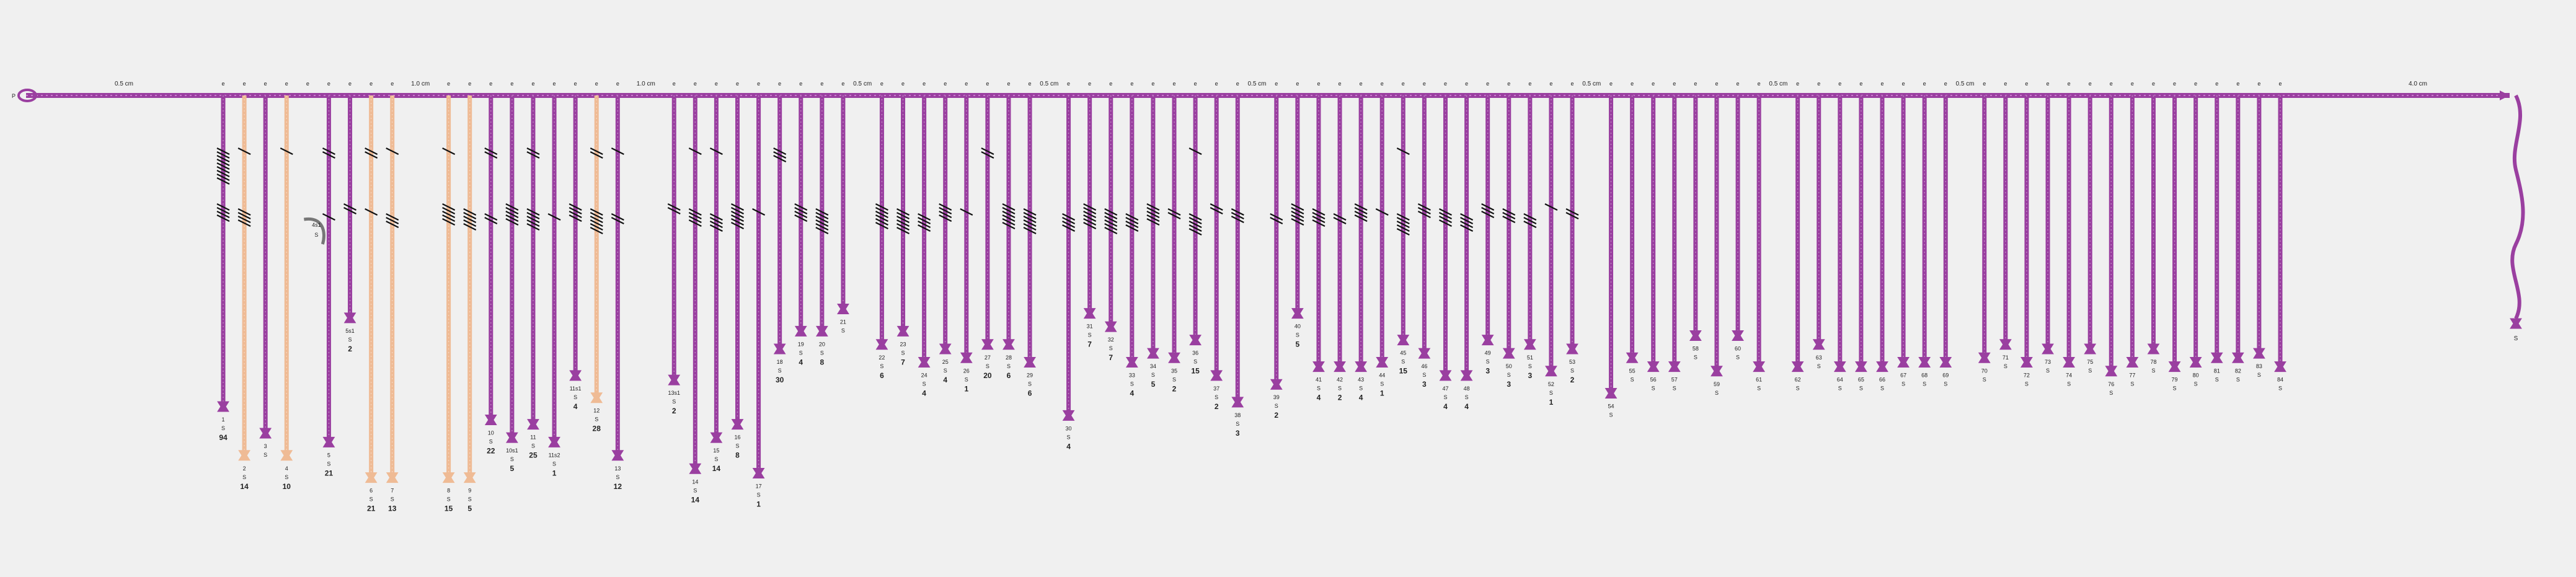 The width and height of the screenshot is (2576, 577). I want to click on pendant-number: 51, so click(1530, 358).